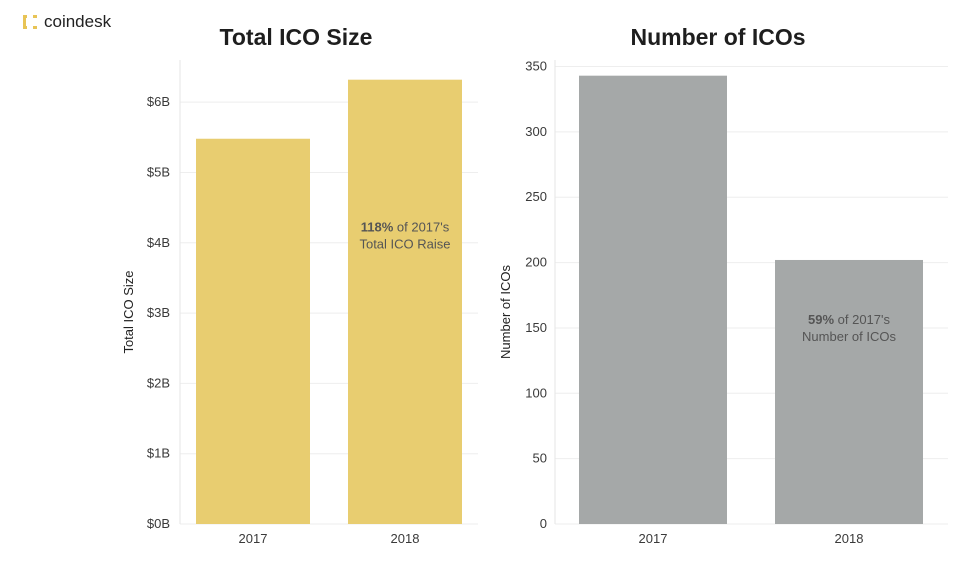  I want to click on y-axis-label: Number of ICOs, so click(505, 312).